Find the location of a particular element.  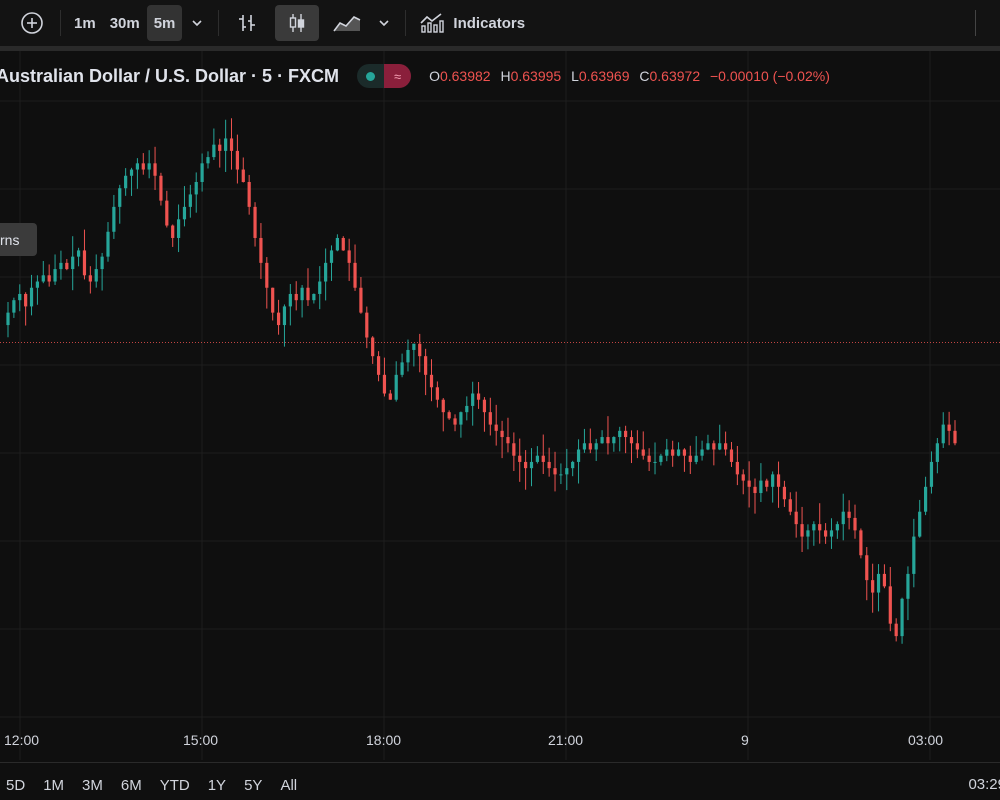

data-delayed-icon: ≈ is located at coordinates (398, 76).